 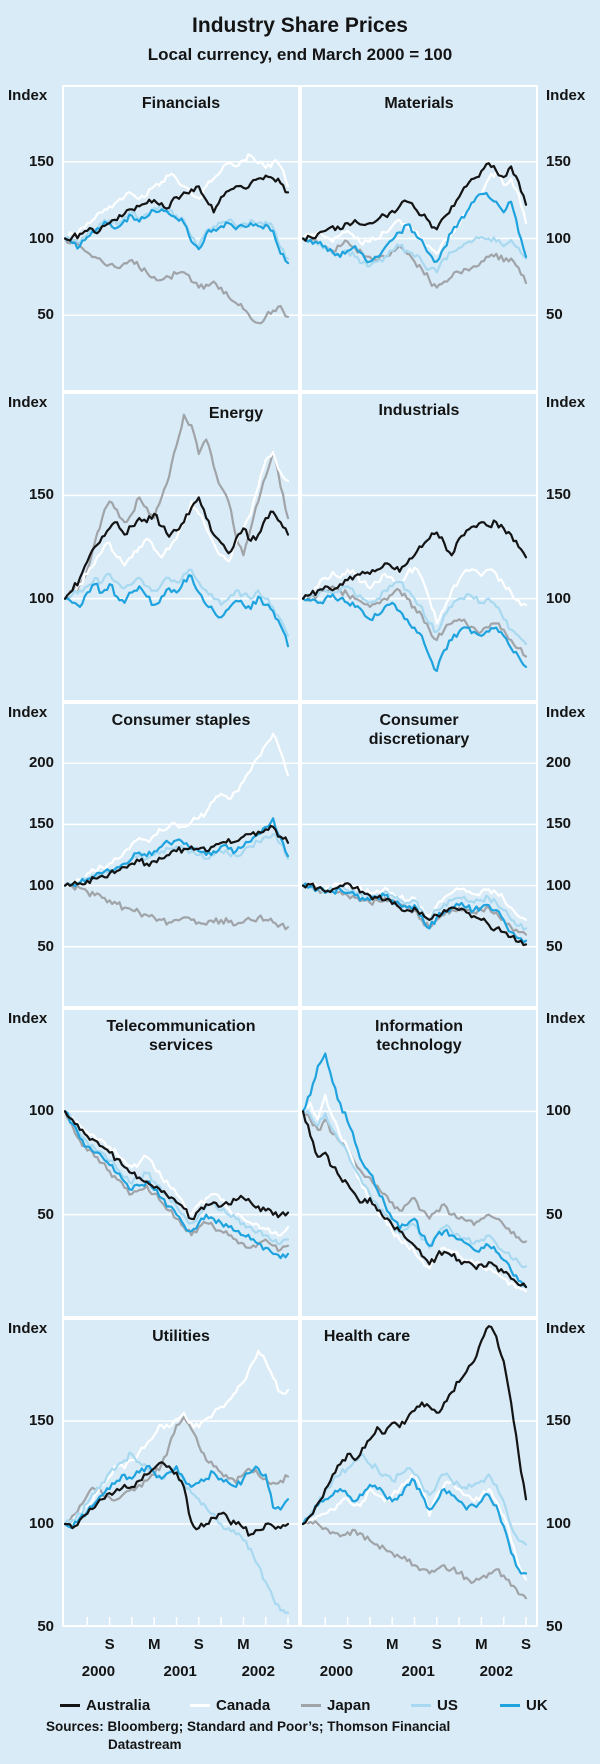 What do you see at coordinates (118, 1706) in the screenshot?
I see `legend-label-australia: Australia` at bounding box center [118, 1706].